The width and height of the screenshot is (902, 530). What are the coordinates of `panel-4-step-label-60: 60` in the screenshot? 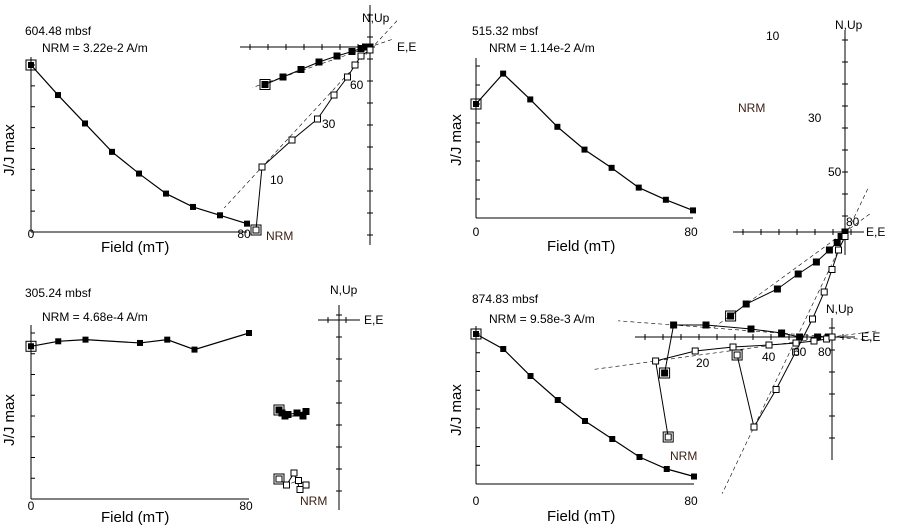 It's located at (800, 352).